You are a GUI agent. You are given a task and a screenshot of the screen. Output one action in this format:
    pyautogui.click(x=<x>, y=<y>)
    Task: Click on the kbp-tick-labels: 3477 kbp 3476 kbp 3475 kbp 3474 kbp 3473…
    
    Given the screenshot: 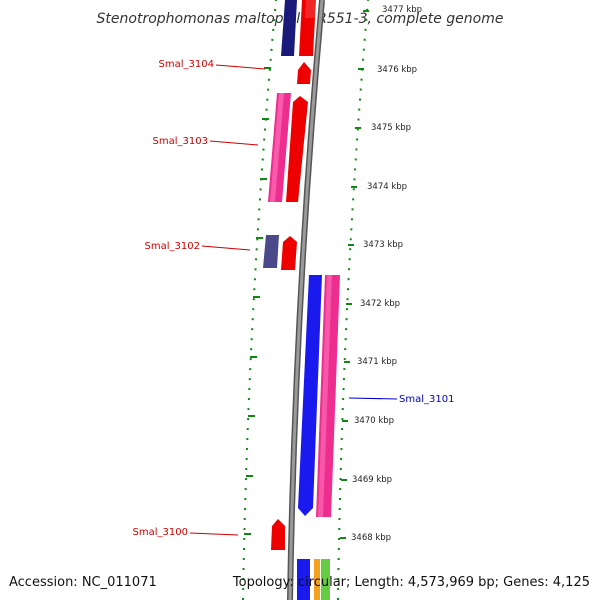 What is the action you would take?
    pyautogui.click(x=386, y=274)
    